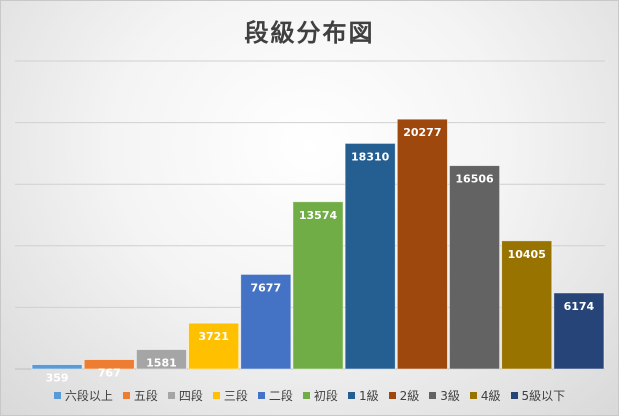 This screenshot has height=417, width=619. I want to click on legend-item: 2級, so click(404, 395).